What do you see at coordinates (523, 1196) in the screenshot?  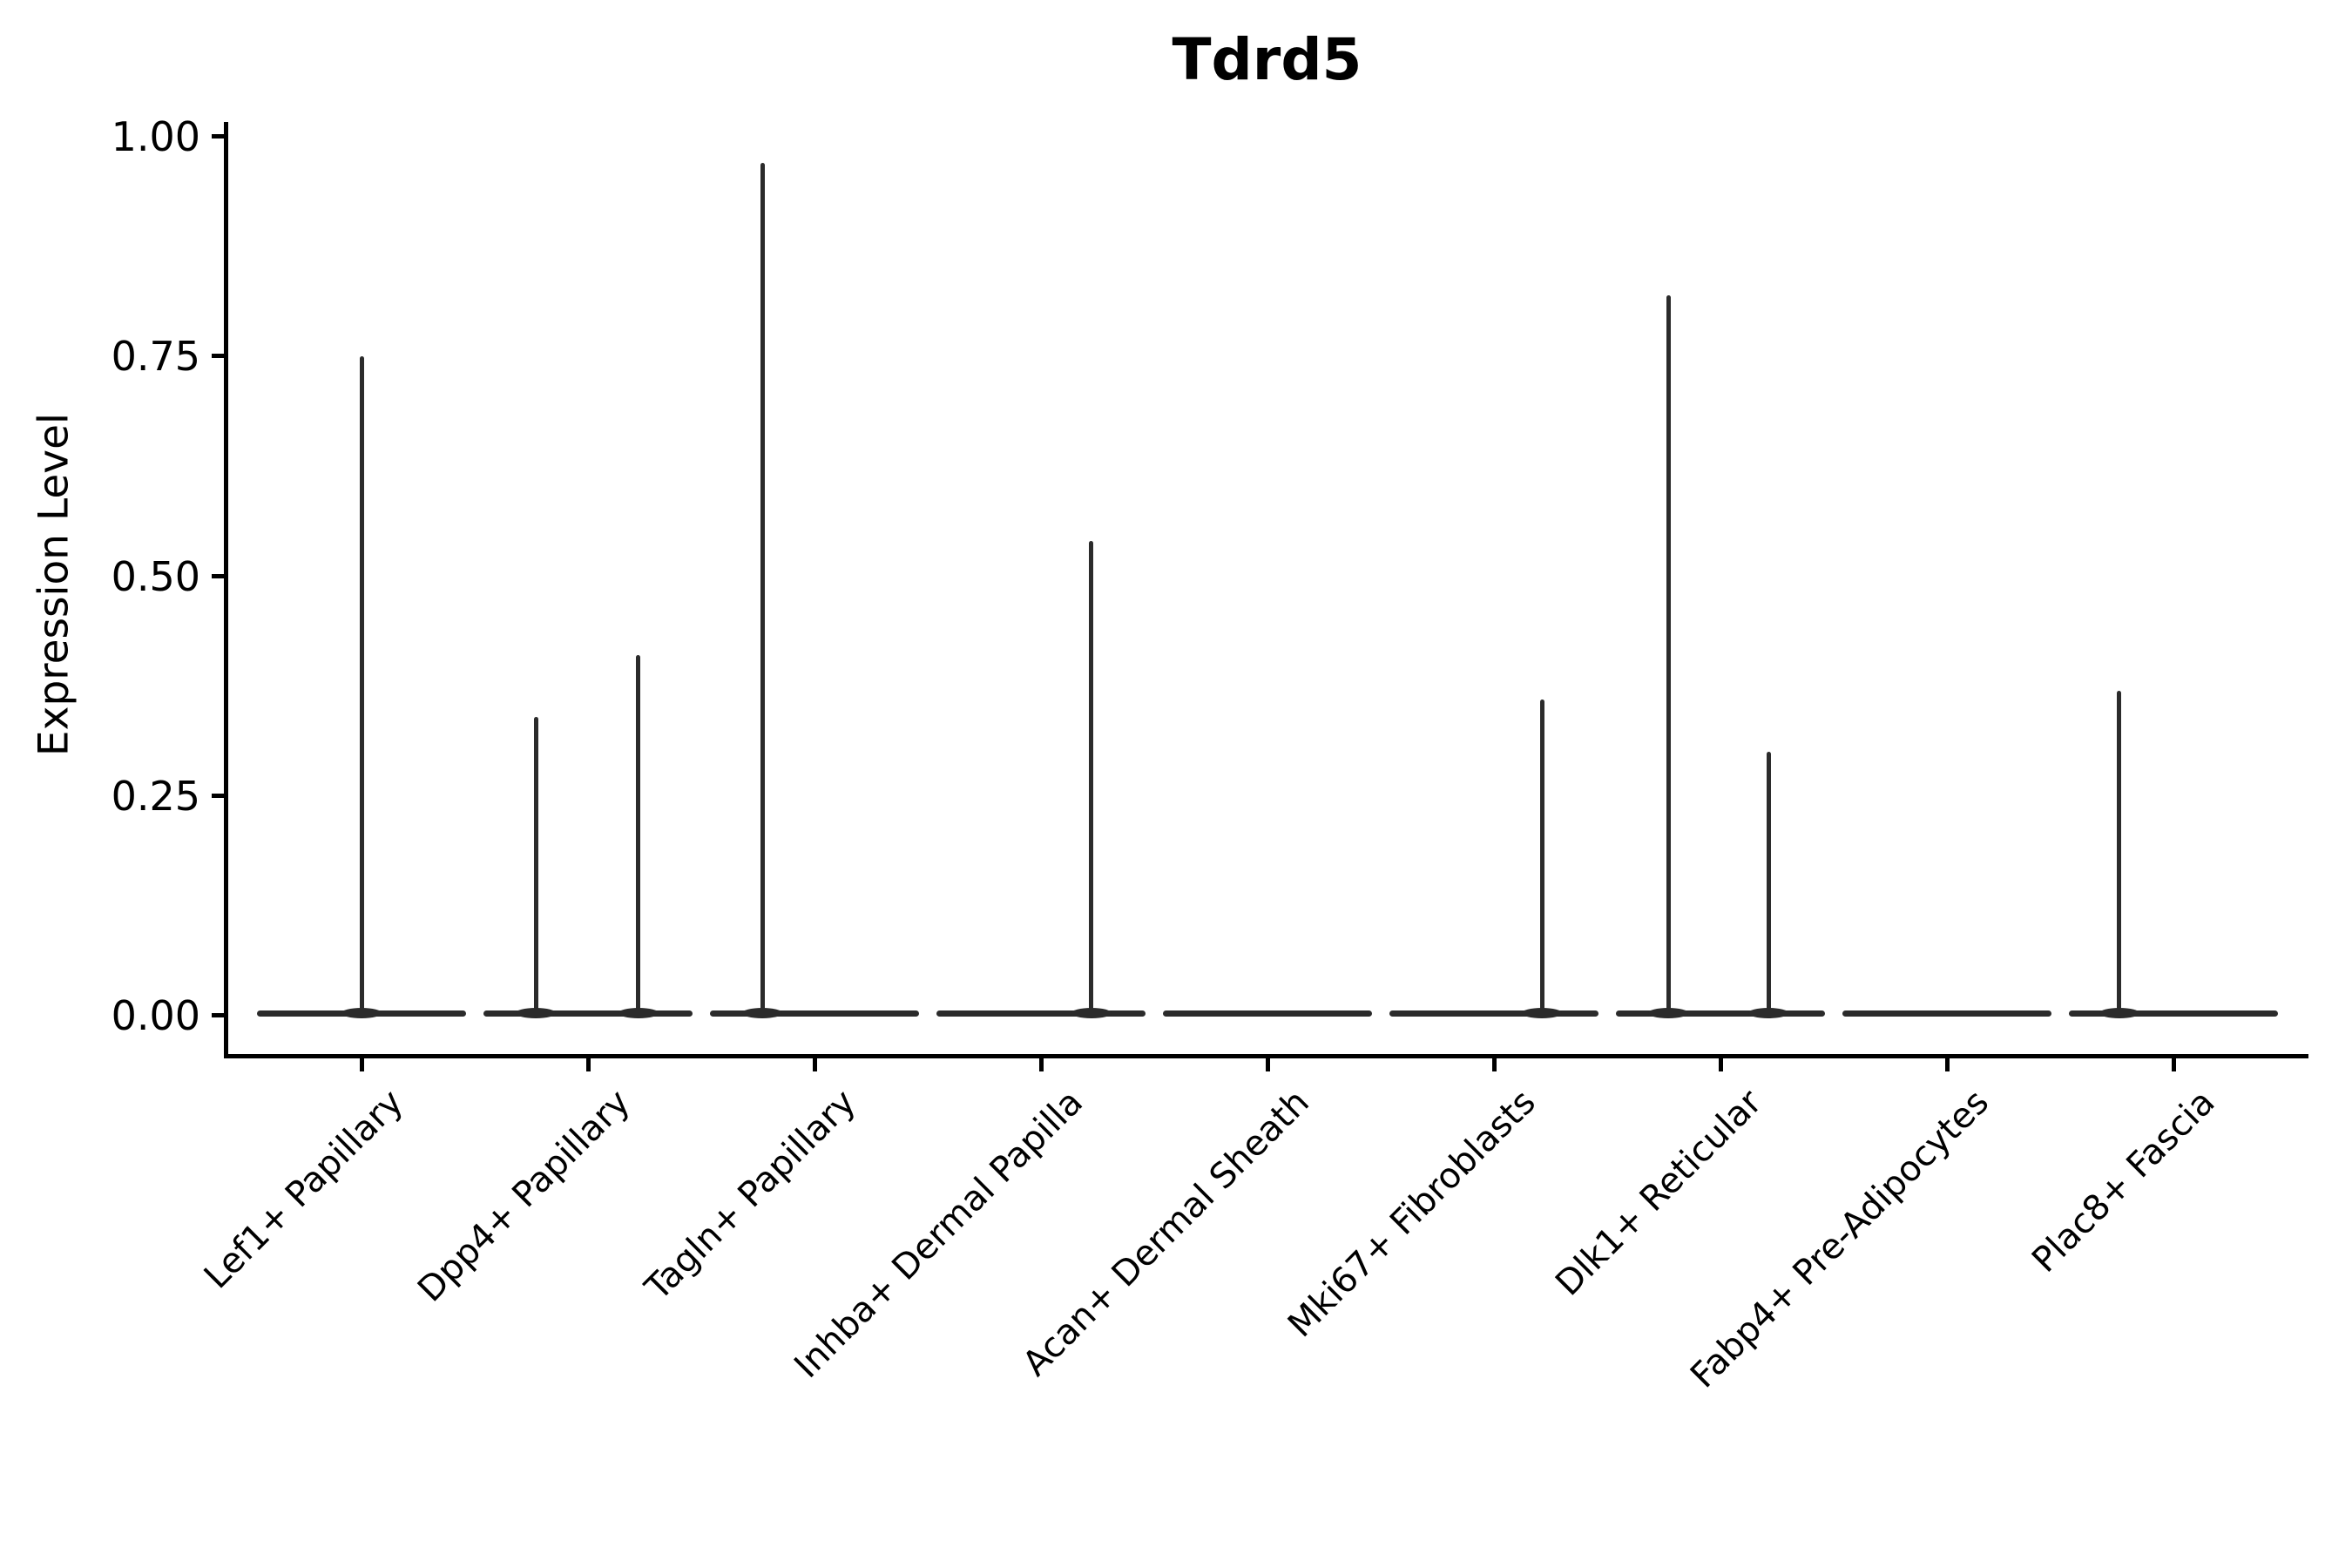 I see `x-tick-label: Dpp4+ Papillary` at bounding box center [523, 1196].